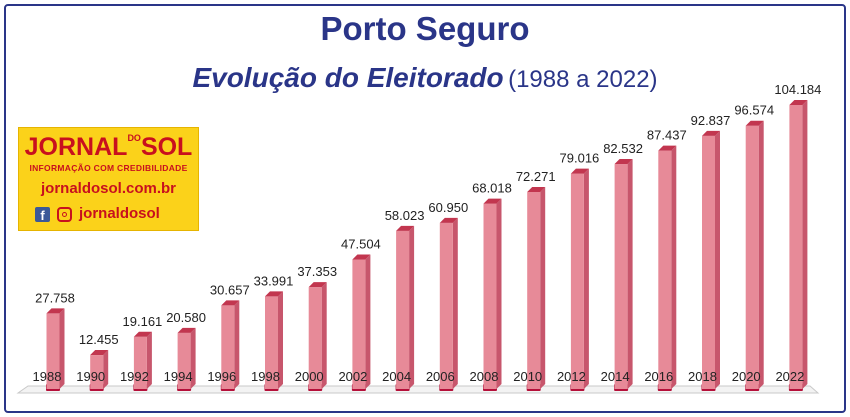 The image size is (850, 417). I want to click on data-label: 37.353, so click(317, 271).